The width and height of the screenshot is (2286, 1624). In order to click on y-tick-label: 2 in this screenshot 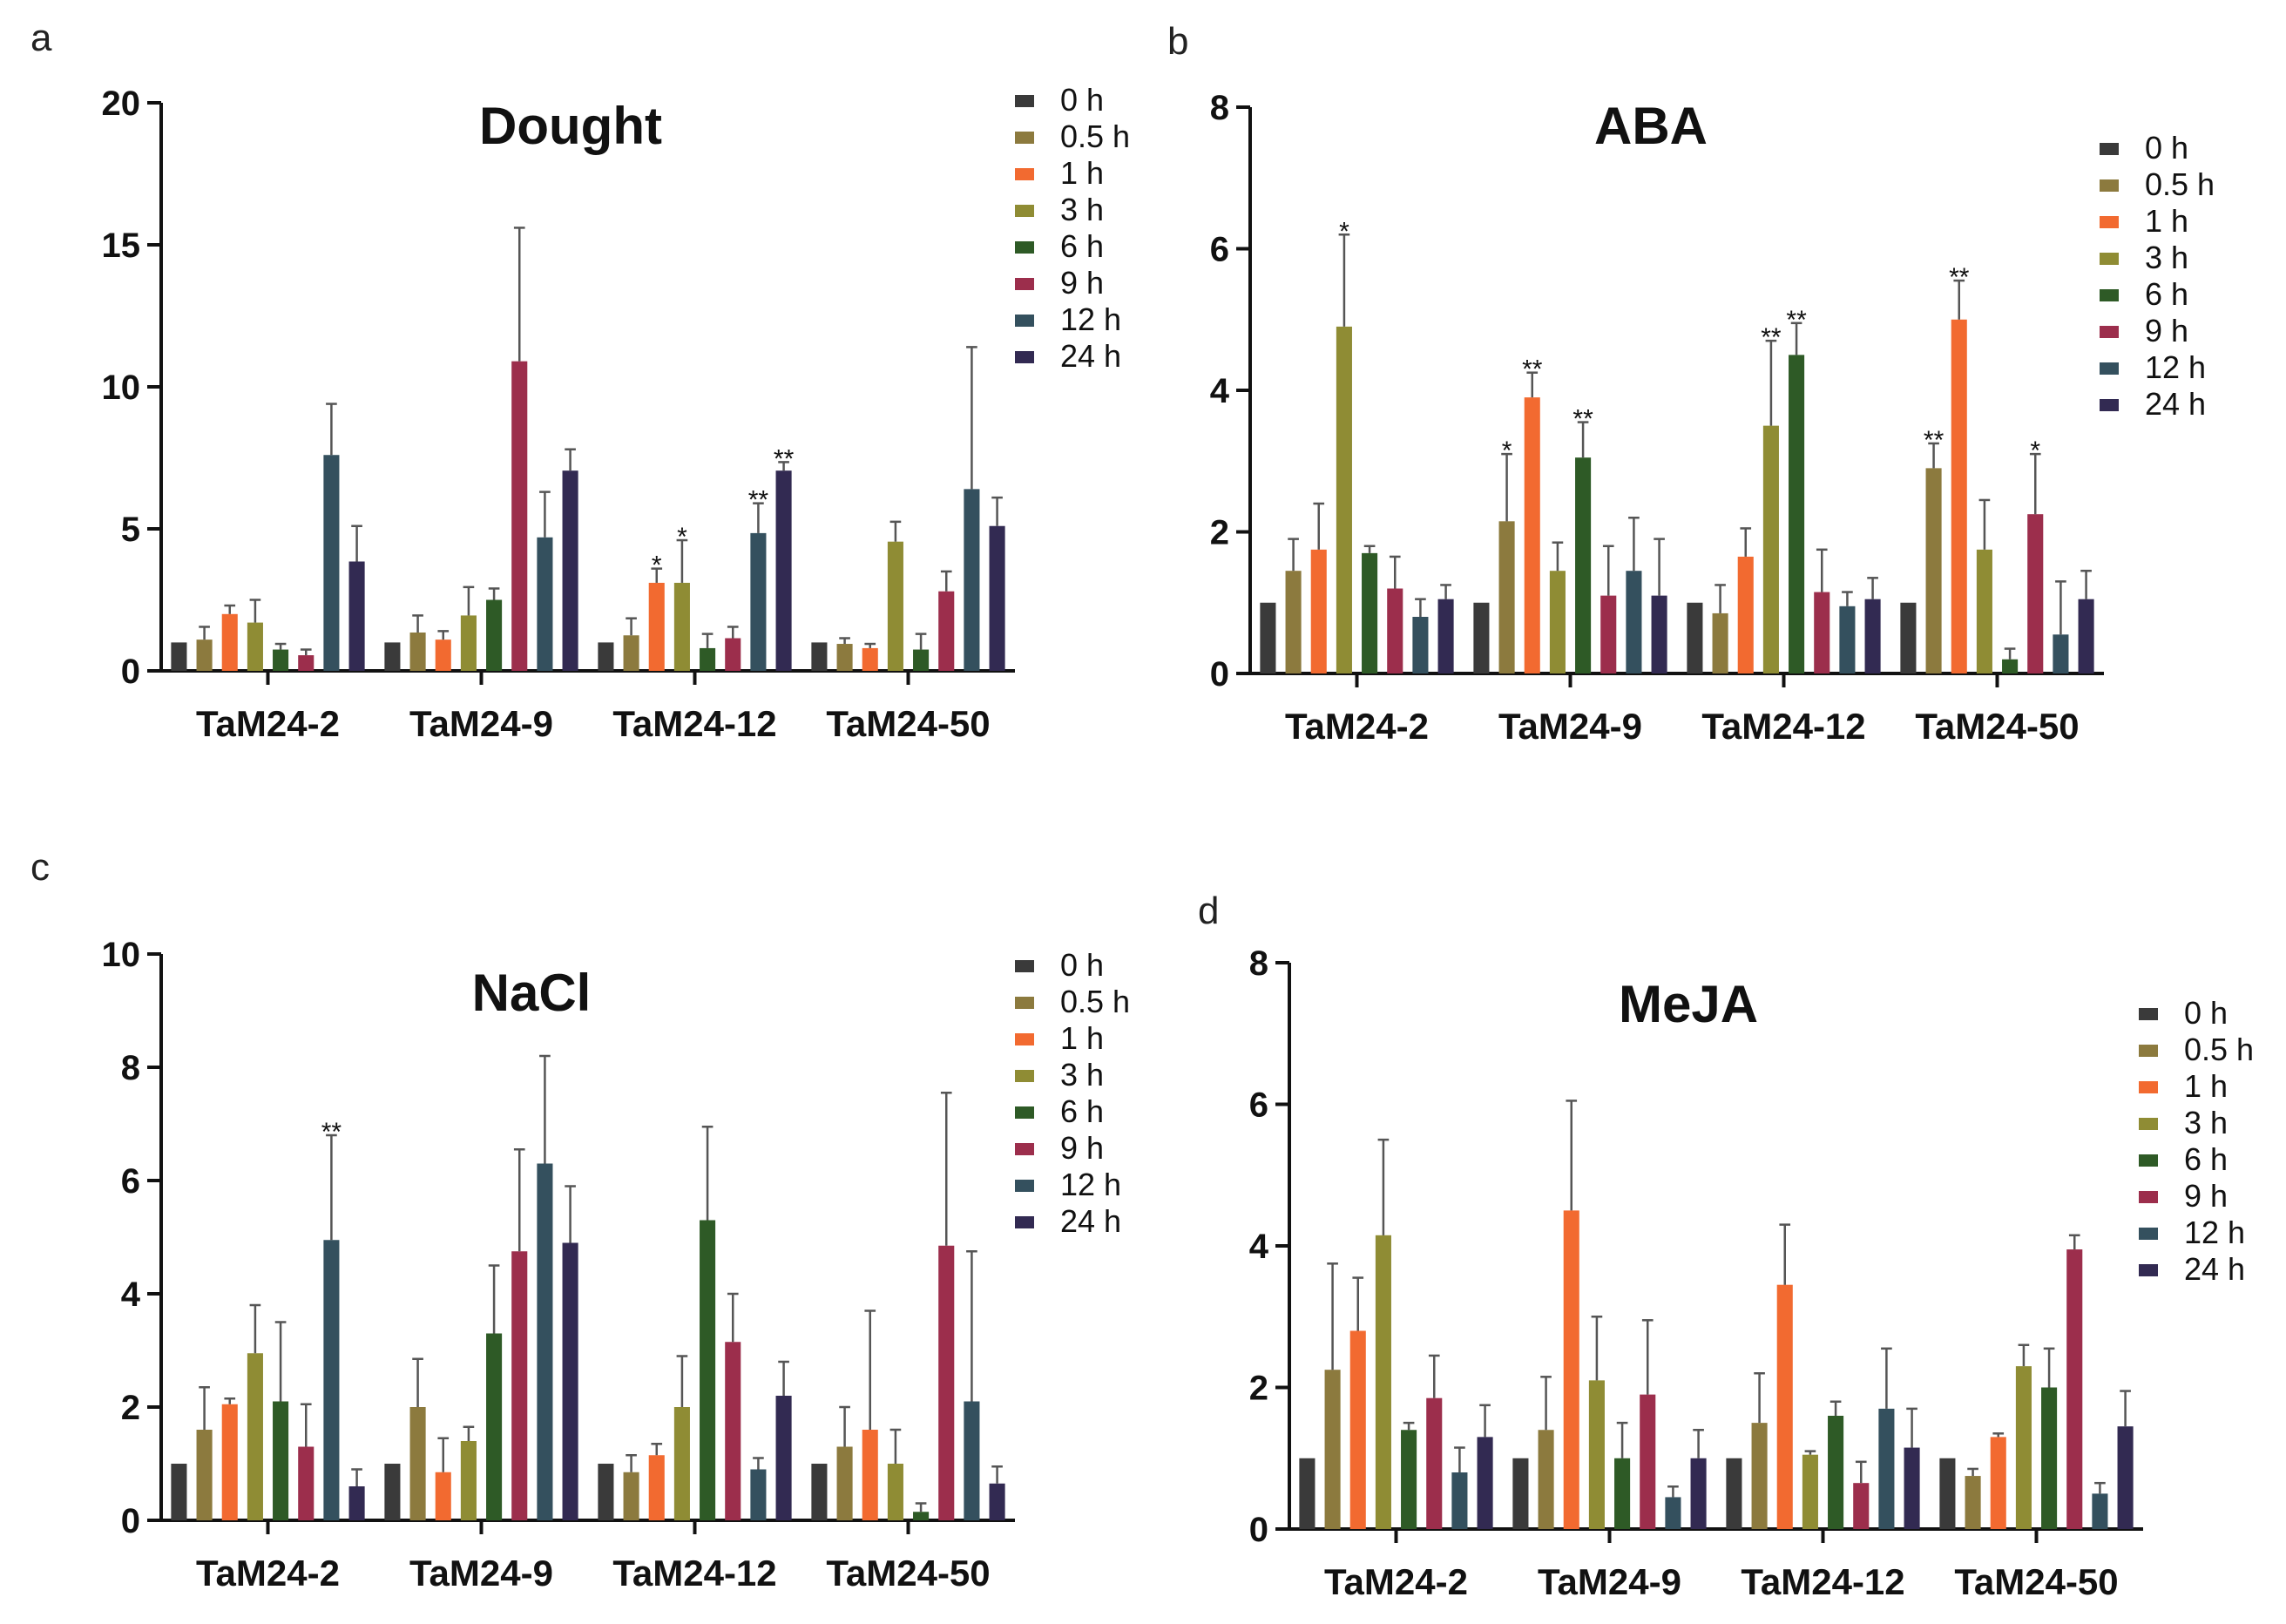, I will do `click(1258, 1389)`.